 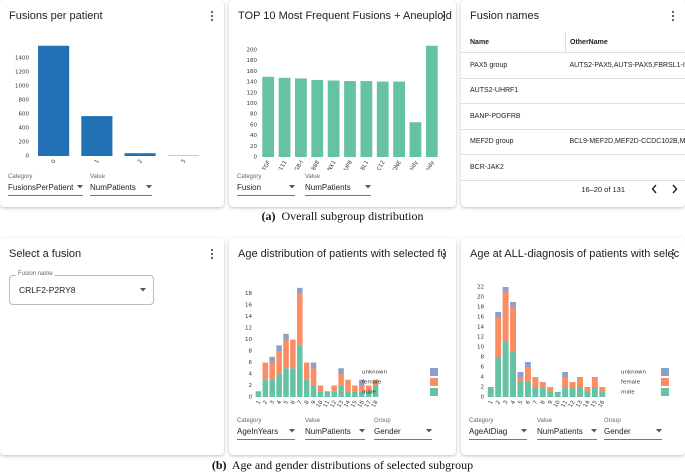 What do you see at coordinates (573, 65) in the screenshot?
I see `table-row: PAX5 group AUTS2-PAX5,AUTS-PAX5,FBRSL1-I` at bounding box center [573, 65].